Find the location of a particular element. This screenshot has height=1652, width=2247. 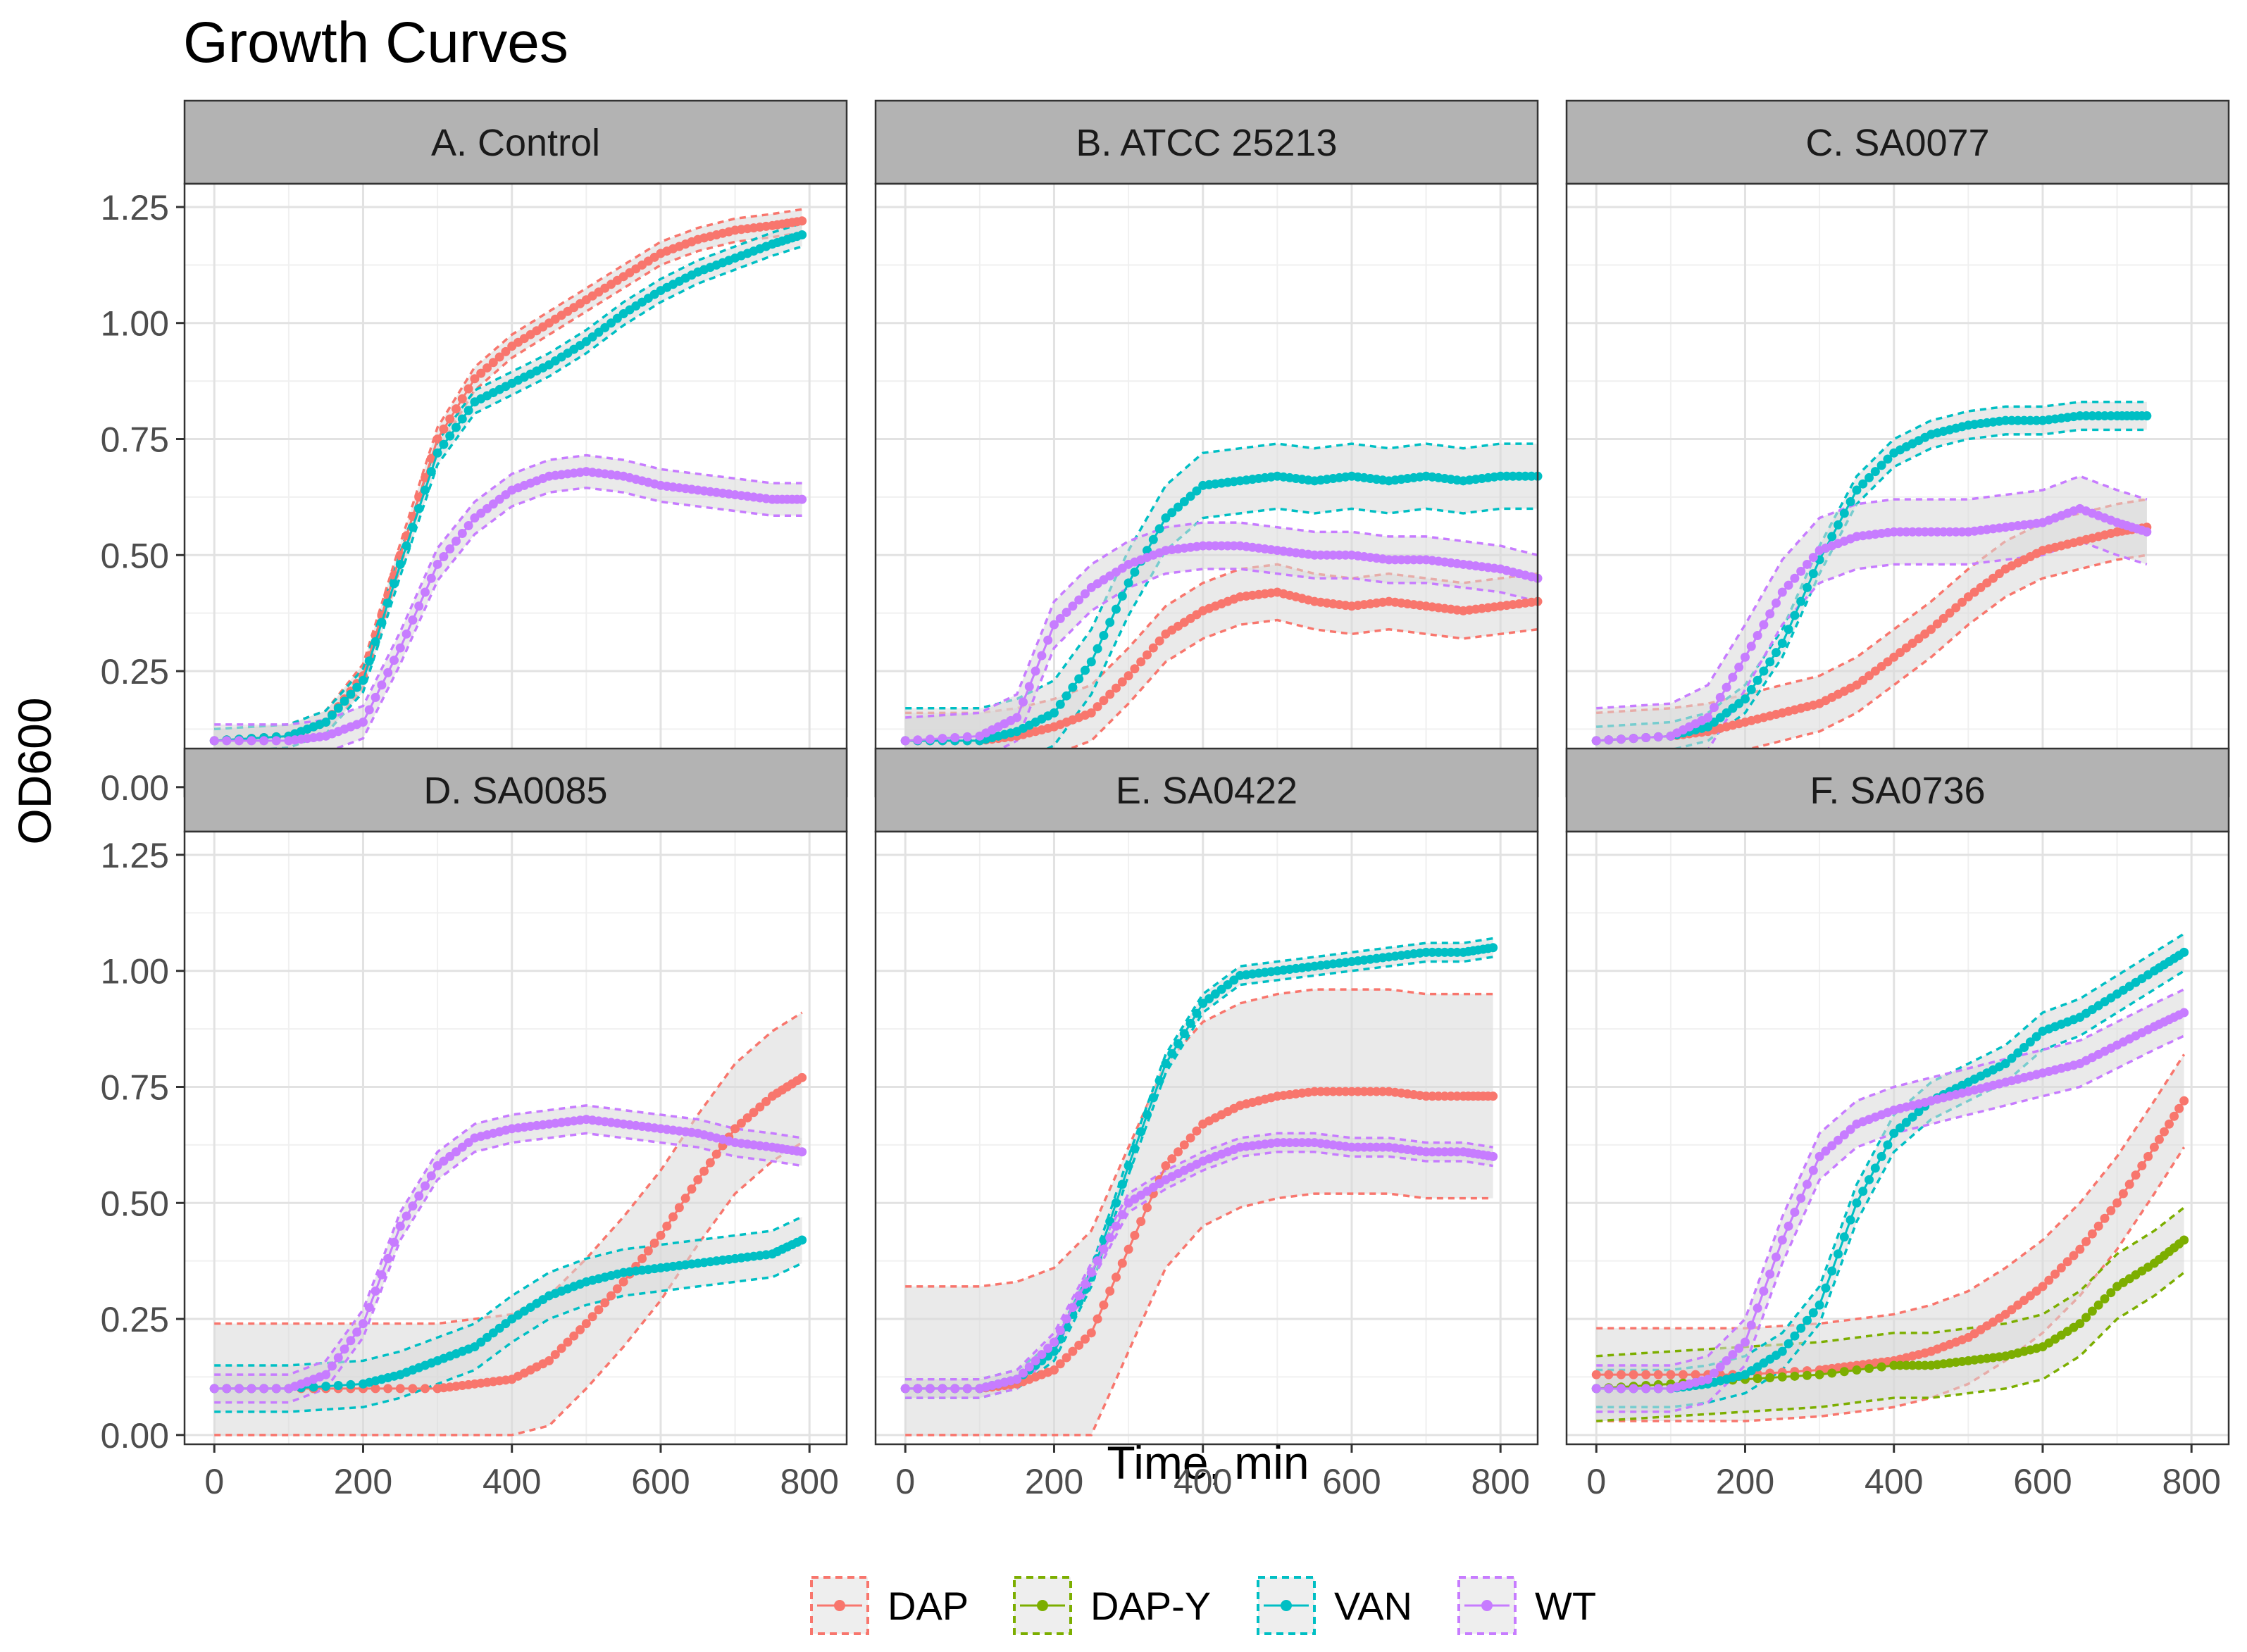

upper-bound-wt is located at coordinates (1199, 1256).